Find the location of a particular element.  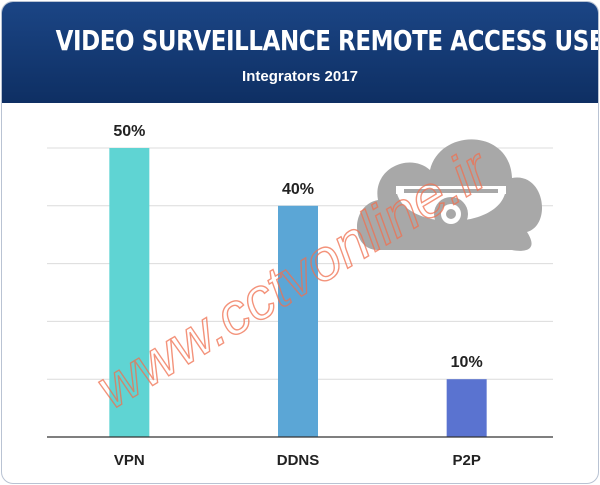

cloud-camera-icon is located at coordinates (450, 195).